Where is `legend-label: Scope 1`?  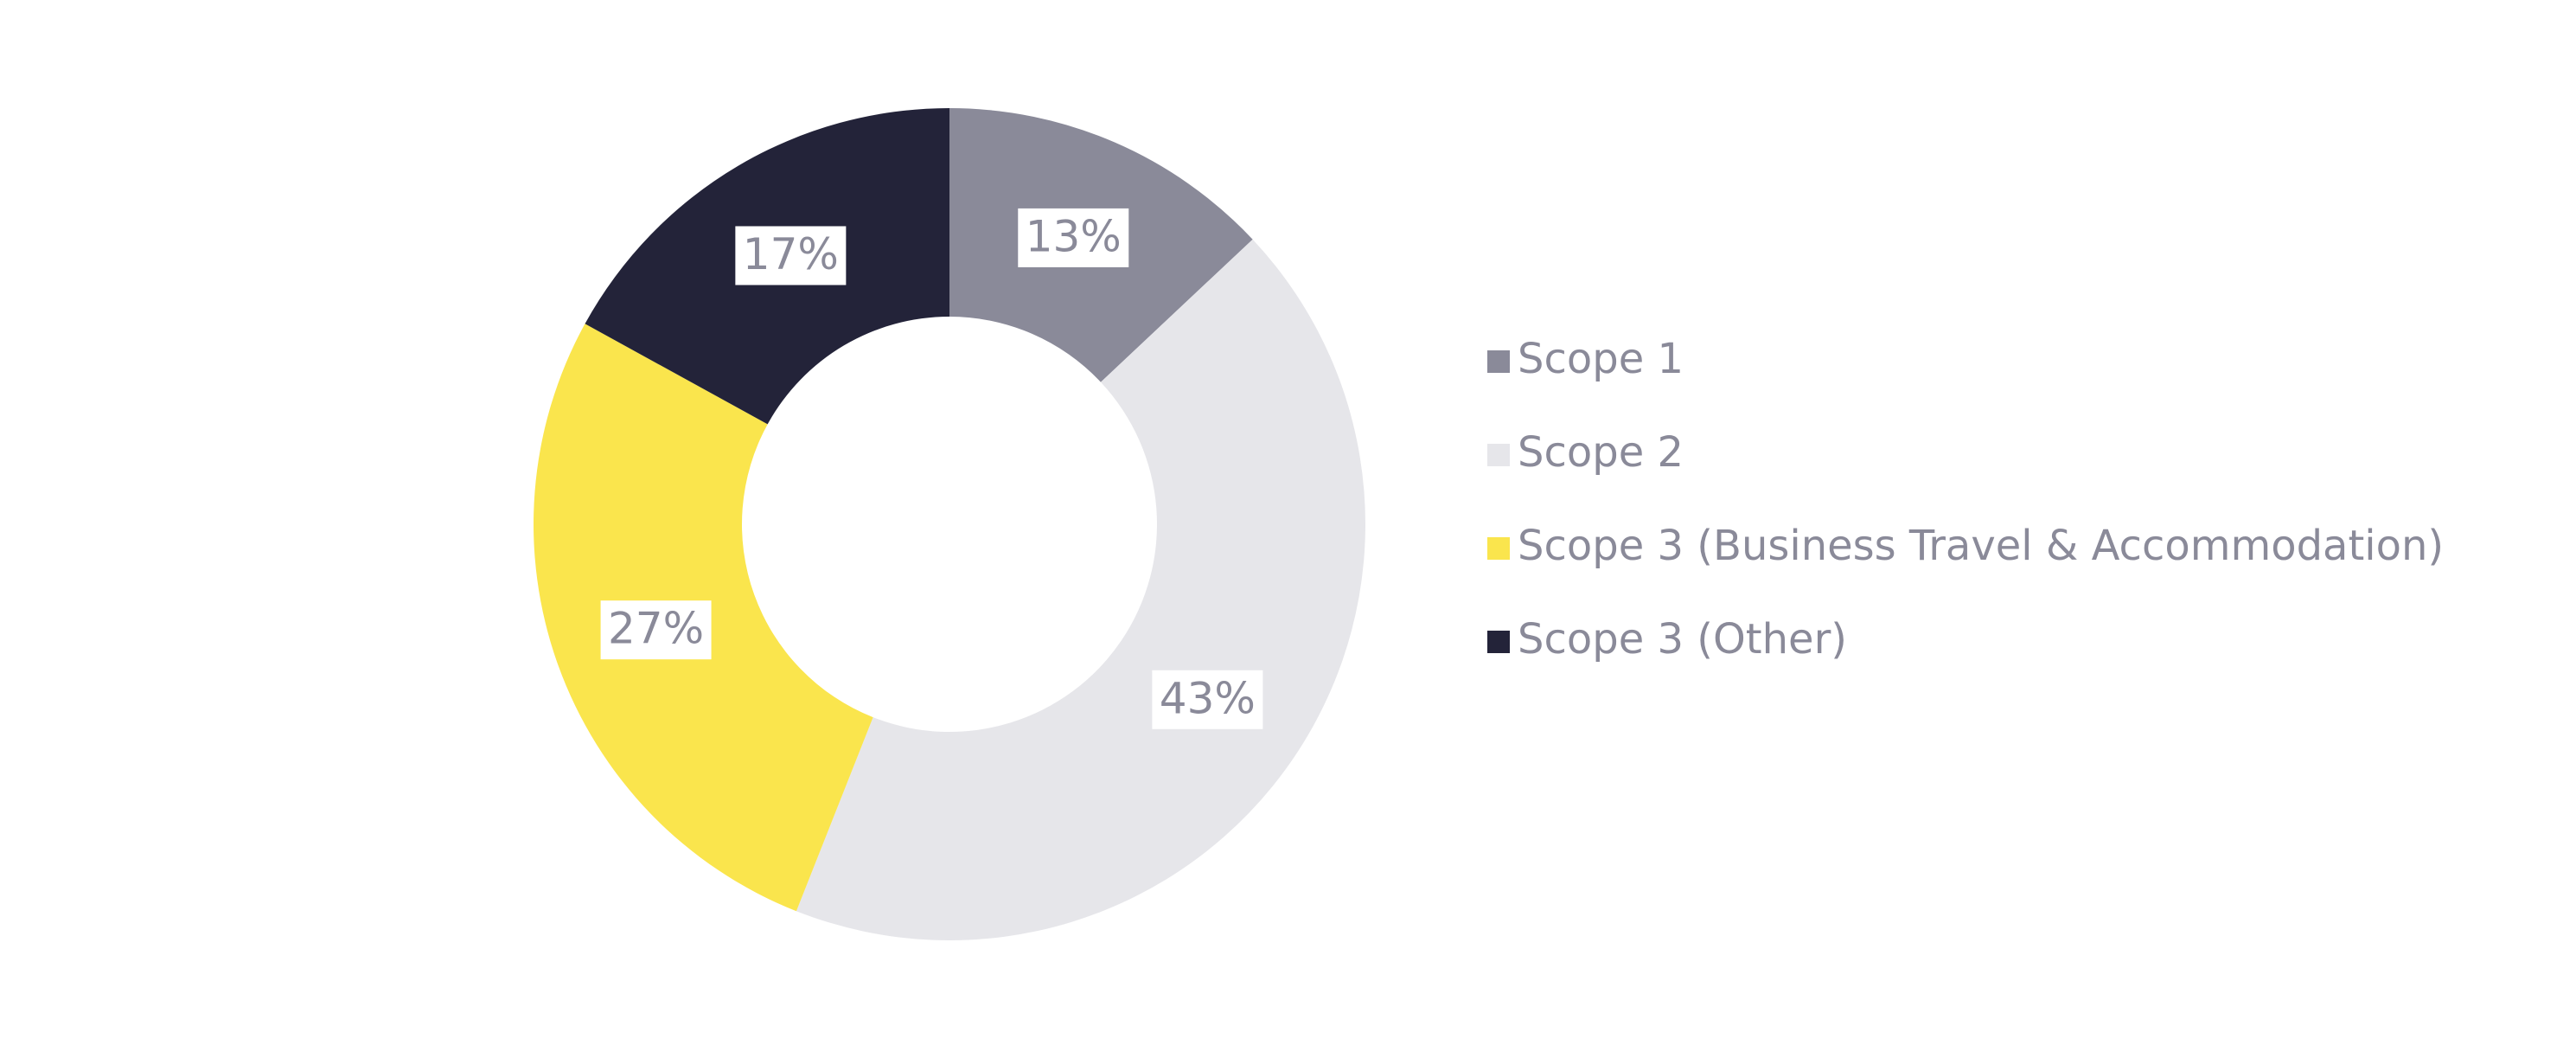 legend-label: Scope 1 is located at coordinates (1601, 359).